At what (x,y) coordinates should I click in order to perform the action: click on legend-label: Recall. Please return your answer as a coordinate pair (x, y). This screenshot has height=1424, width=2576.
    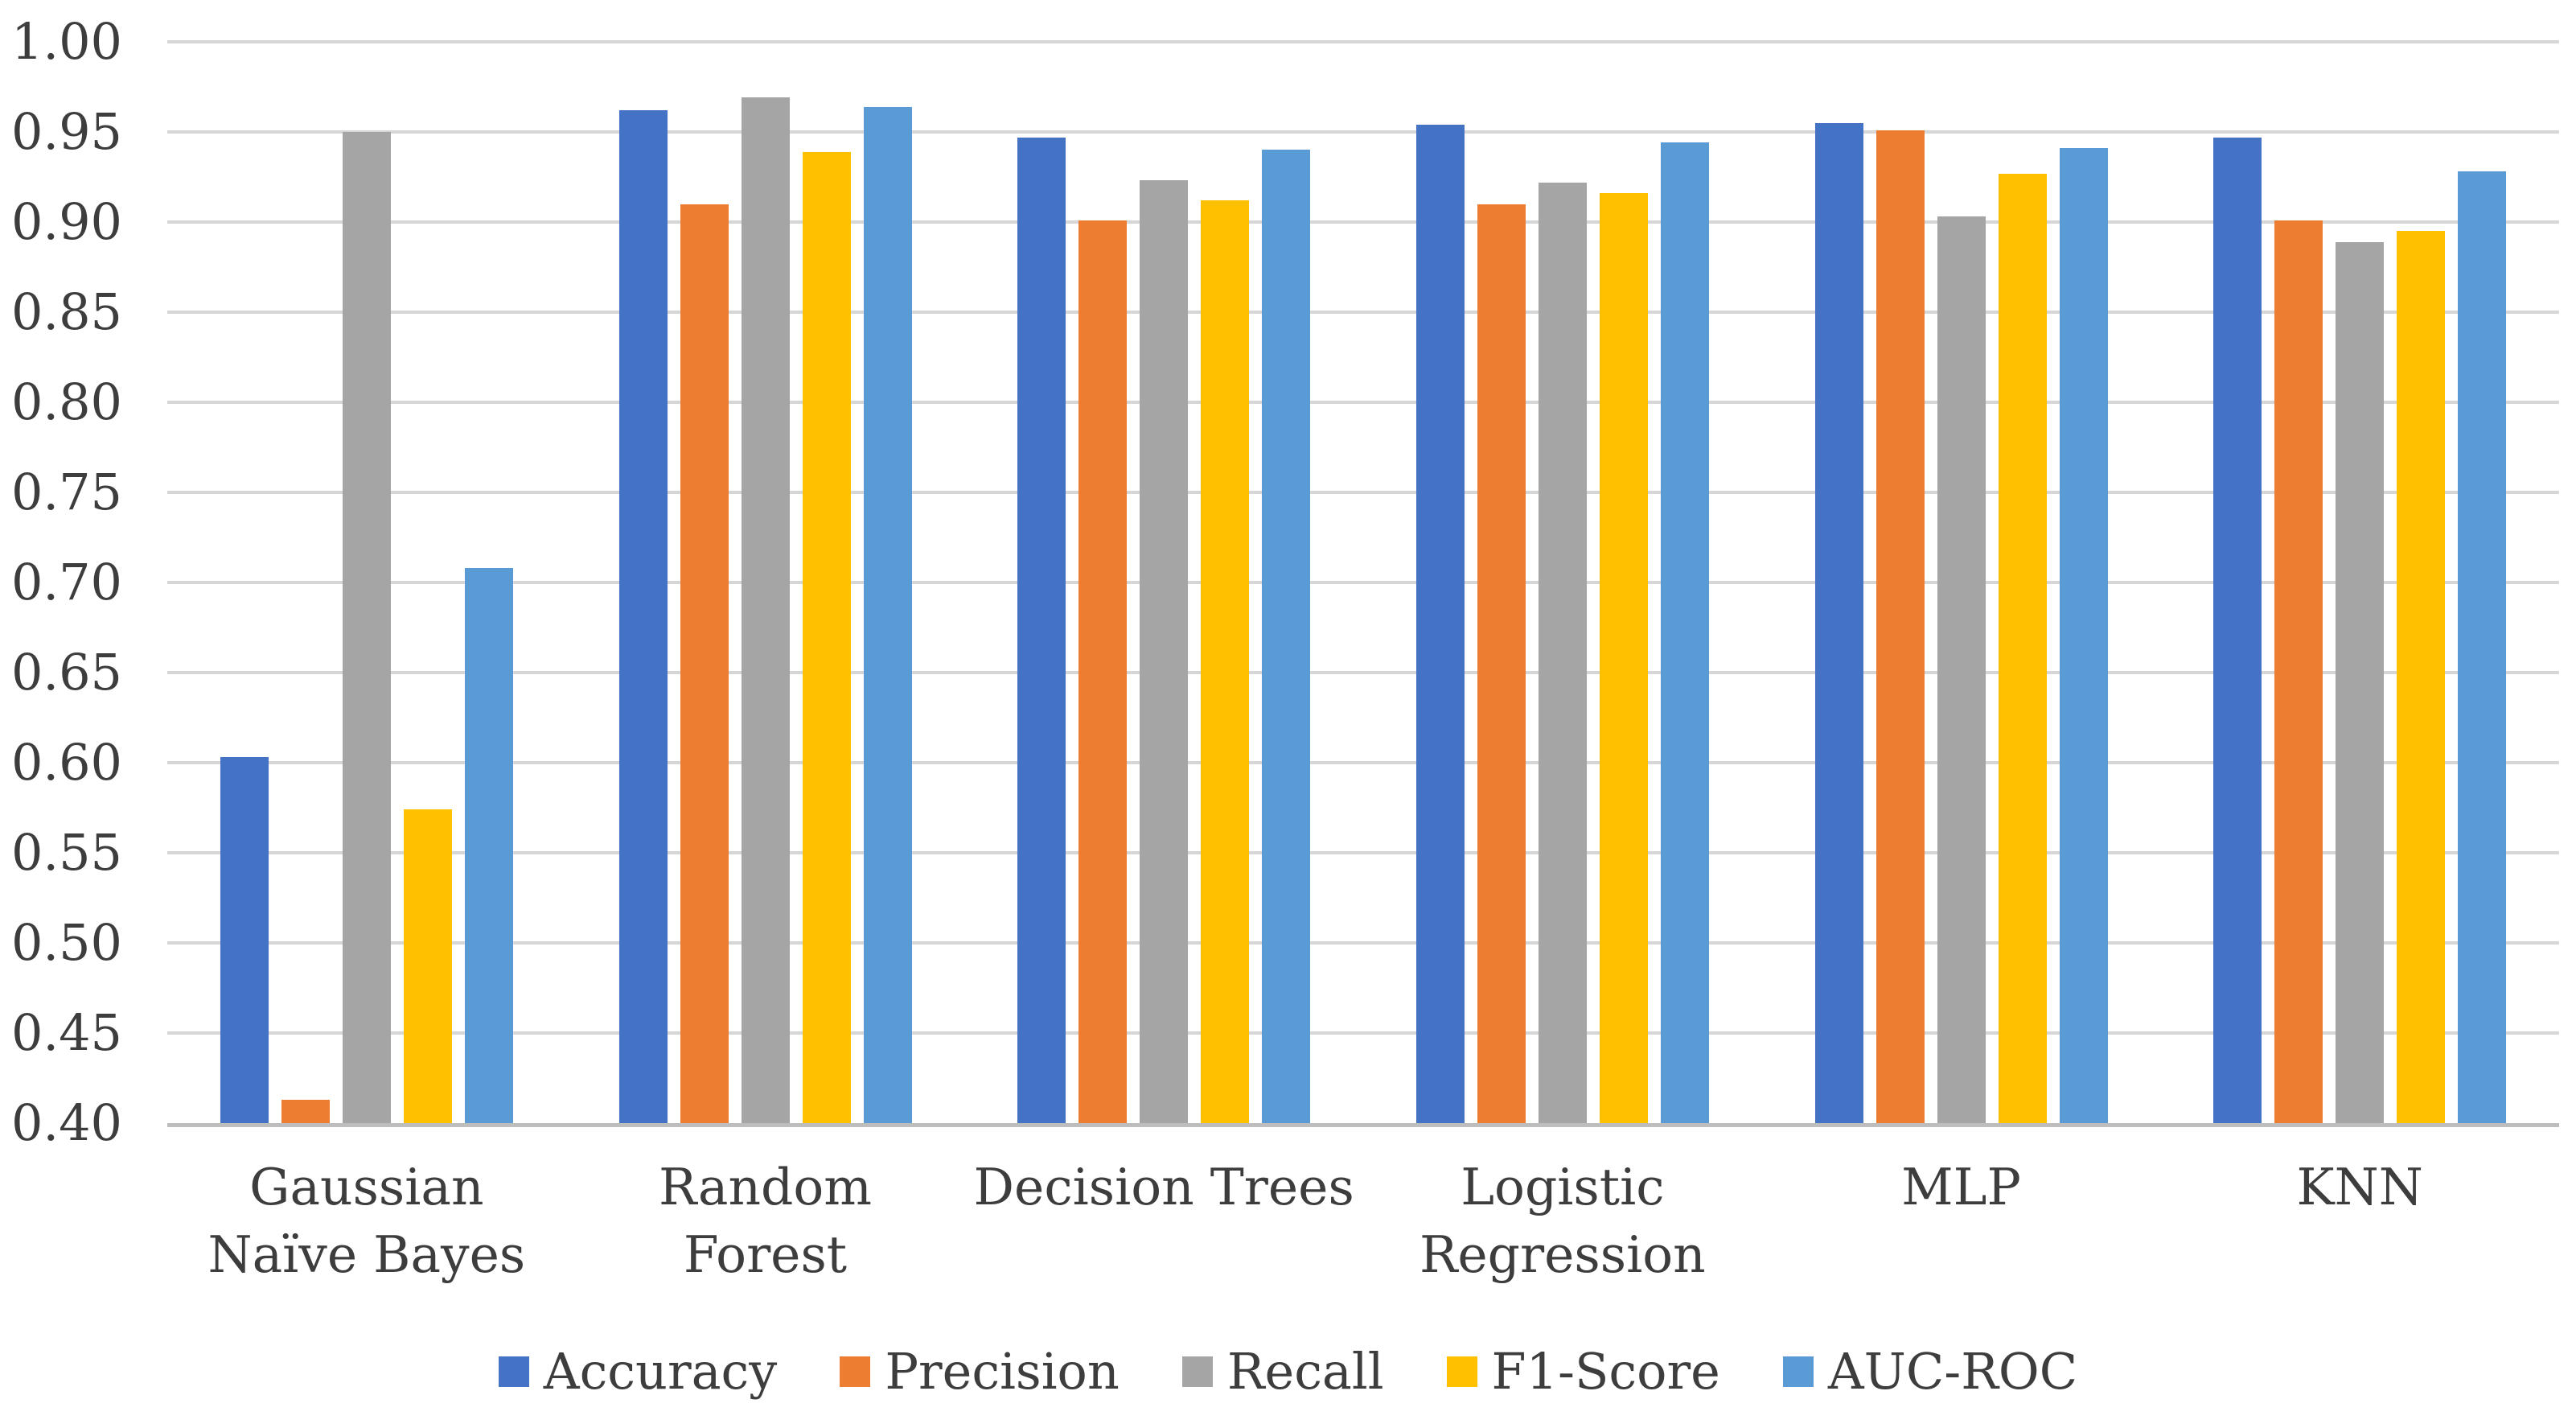
    Looking at the image, I should click on (1305, 1371).